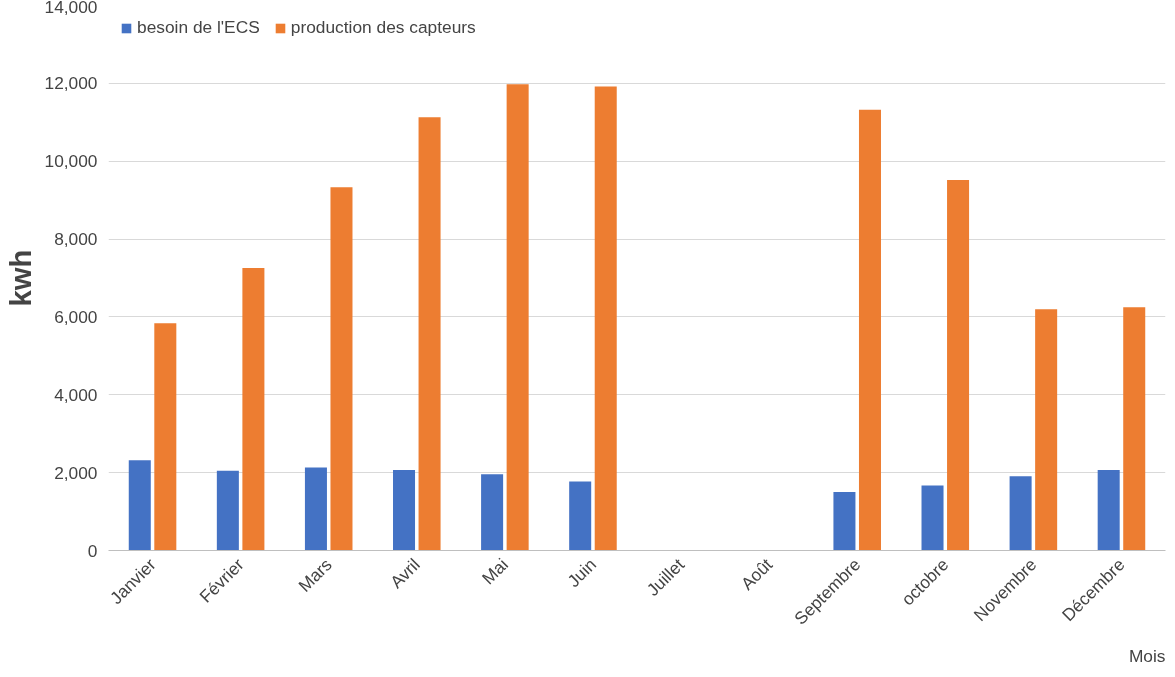 This screenshot has width=1175, height=677. I want to click on legend-label: production des capteurs, so click(383, 27).